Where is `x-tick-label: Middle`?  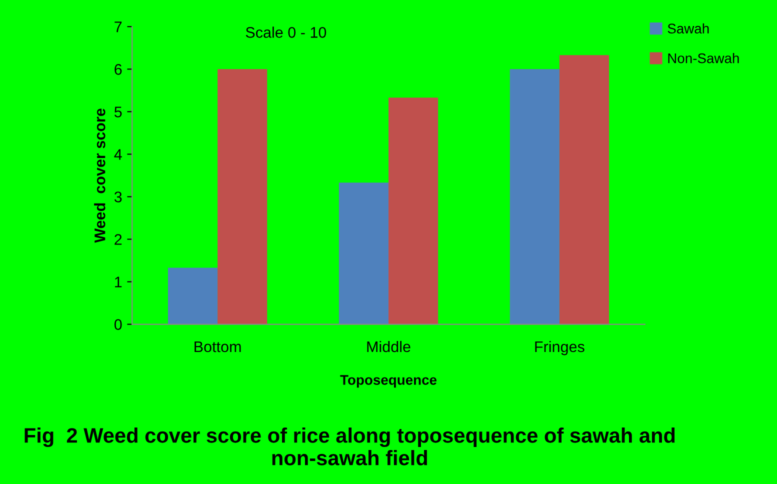
x-tick-label: Middle is located at coordinates (388, 346).